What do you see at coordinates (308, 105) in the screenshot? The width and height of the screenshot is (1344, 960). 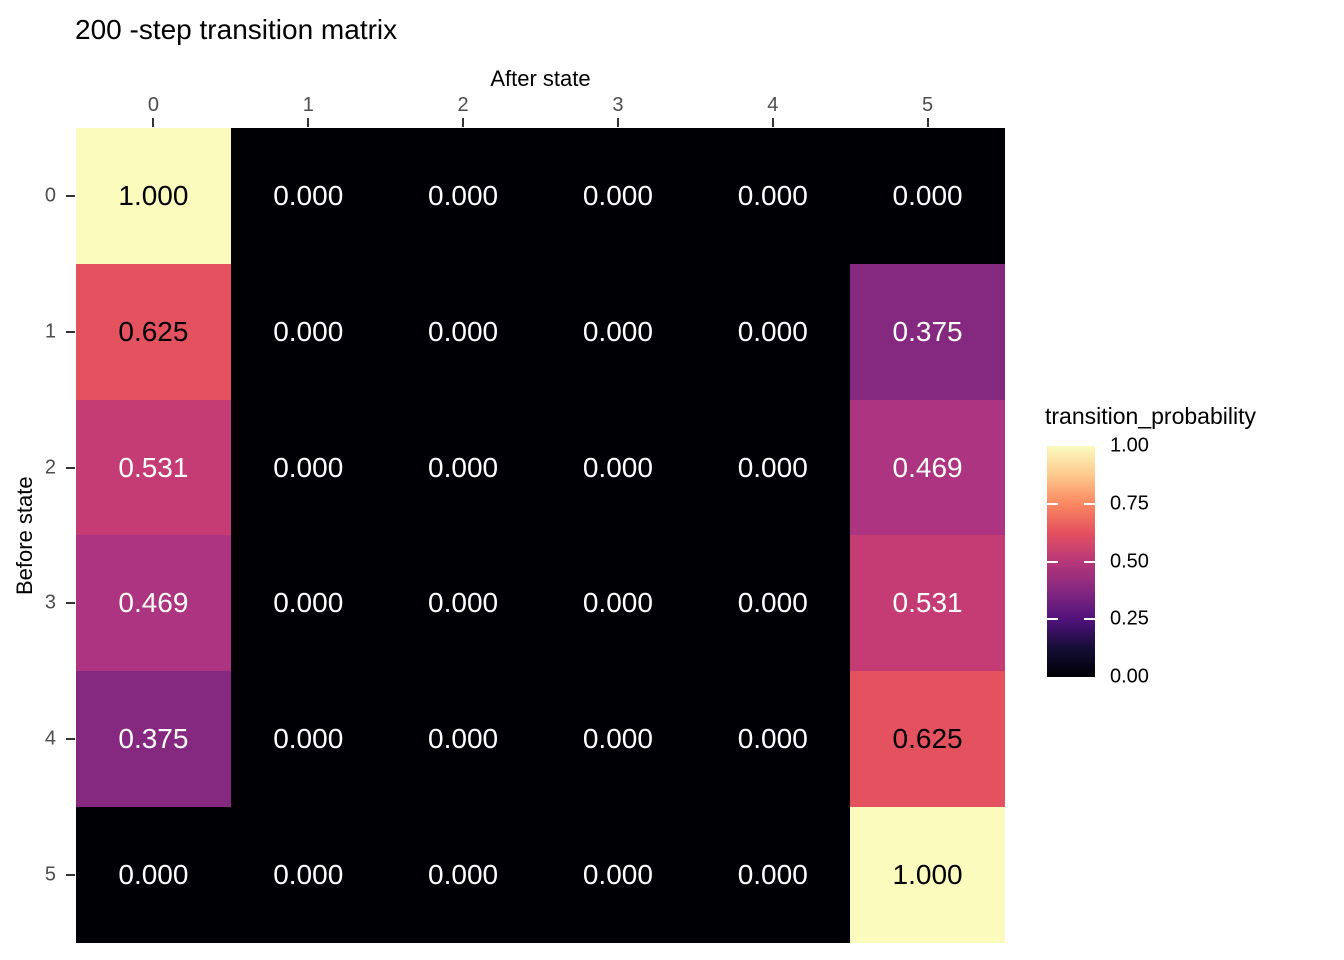 I see `x-tick-label: 1` at bounding box center [308, 105].